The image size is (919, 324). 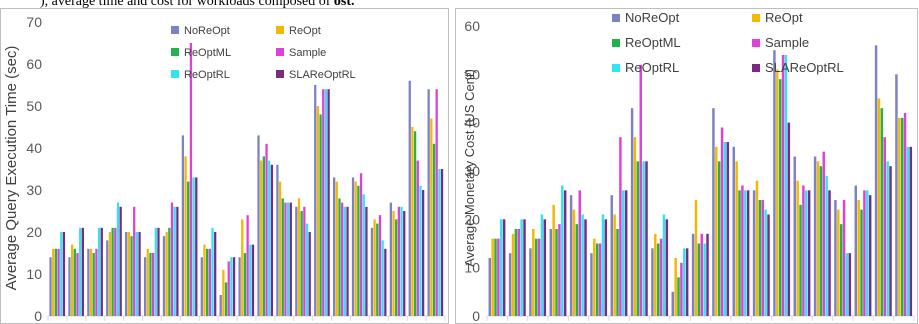 I want to click on y-tick-label: 50, so click(x=34, y=106).